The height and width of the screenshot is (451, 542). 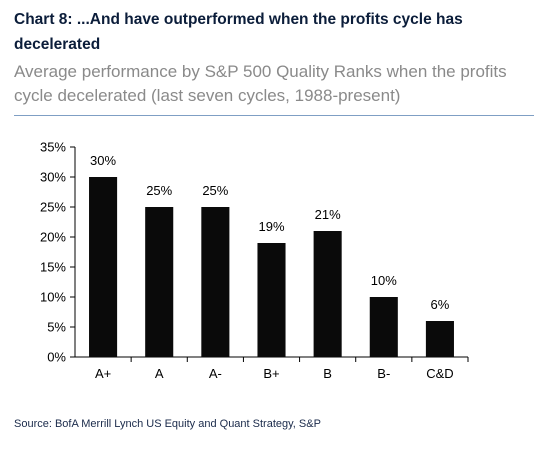 What do you see at coordinates (53, 177) in the screenshot?
I see `y-tick-label: 30%` at bounding box center [53, 177].